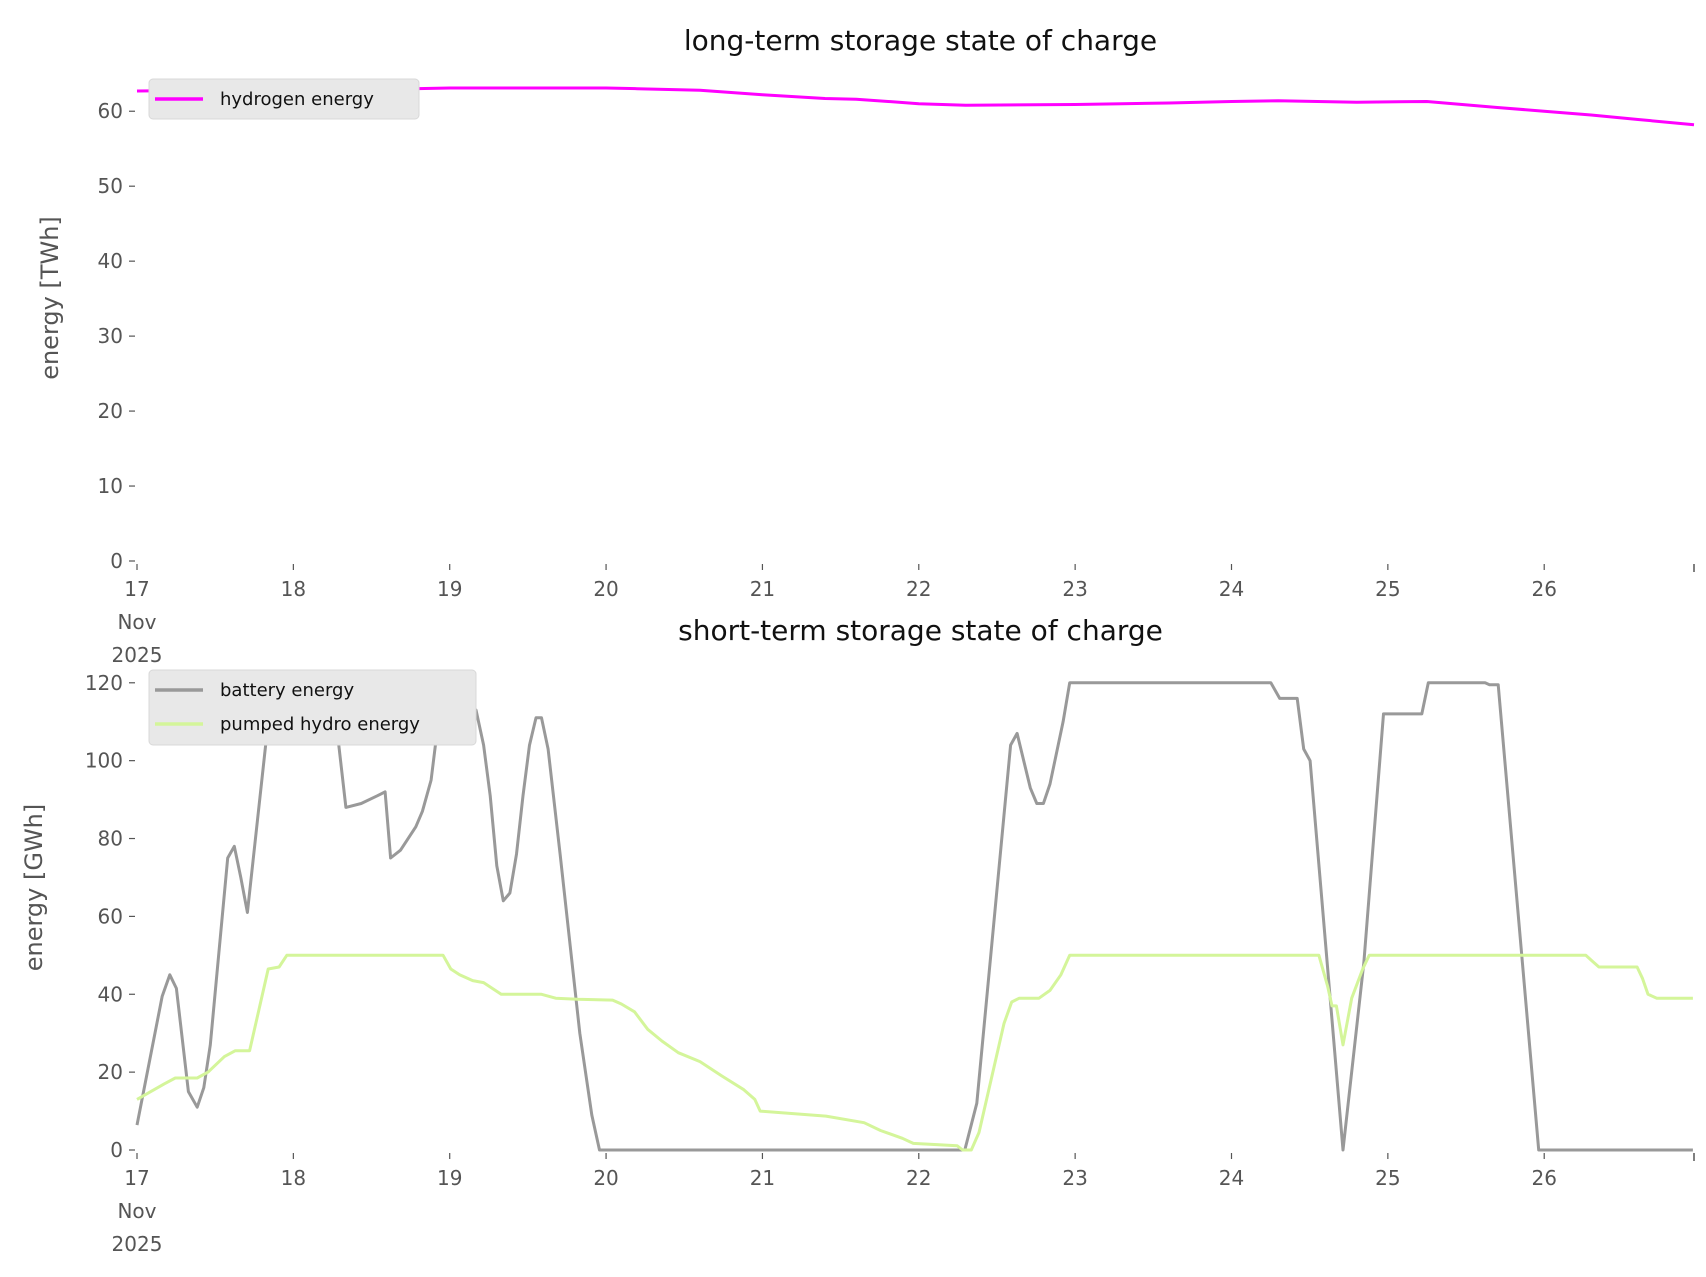 The height and width of the screenshot is (1277, 1706). What do you see at coordinates (110, 336) in the screenshot?
I see `y-tick-label: 30` at bounding box center [110, 336].